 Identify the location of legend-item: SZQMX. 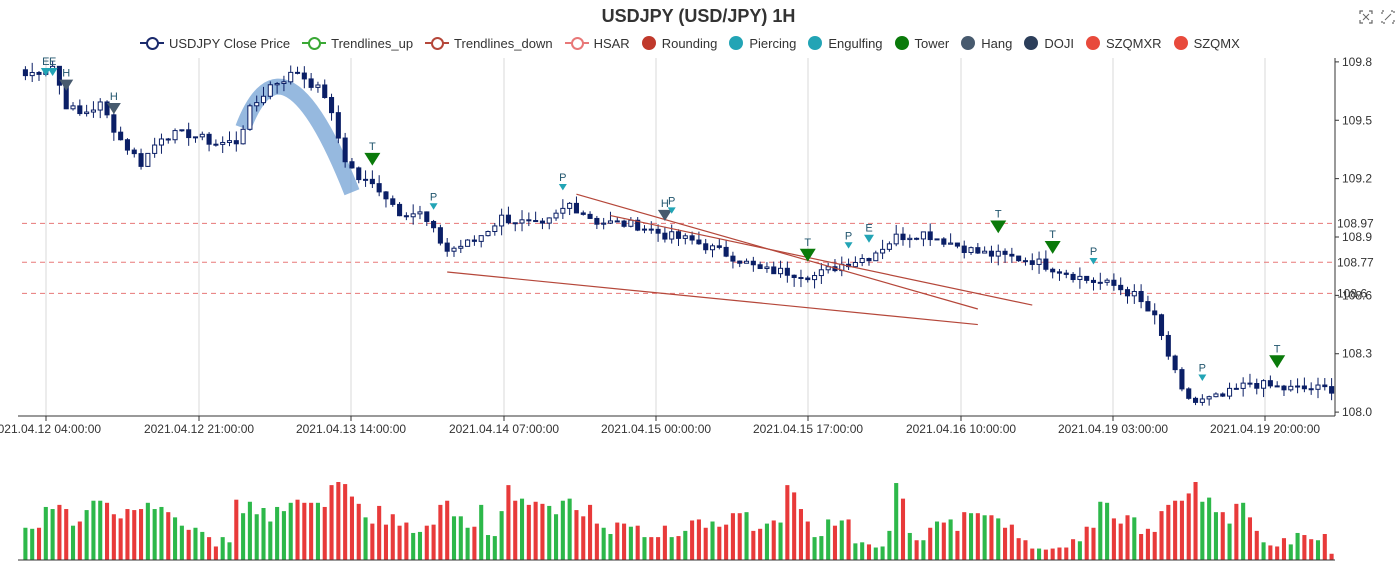
(1206, 43).